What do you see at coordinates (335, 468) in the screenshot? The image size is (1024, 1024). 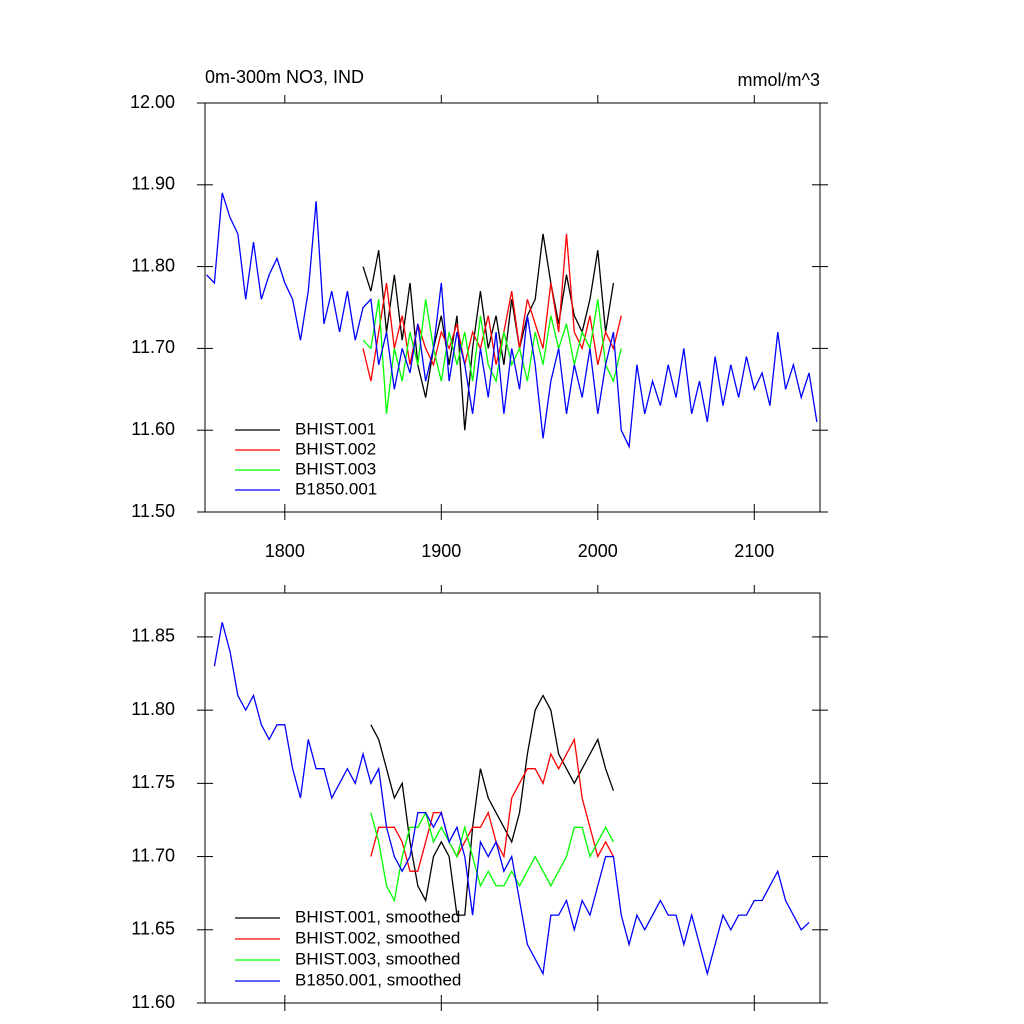 I see `legend-label: BHIST.003` at bounding box center [335, 468].